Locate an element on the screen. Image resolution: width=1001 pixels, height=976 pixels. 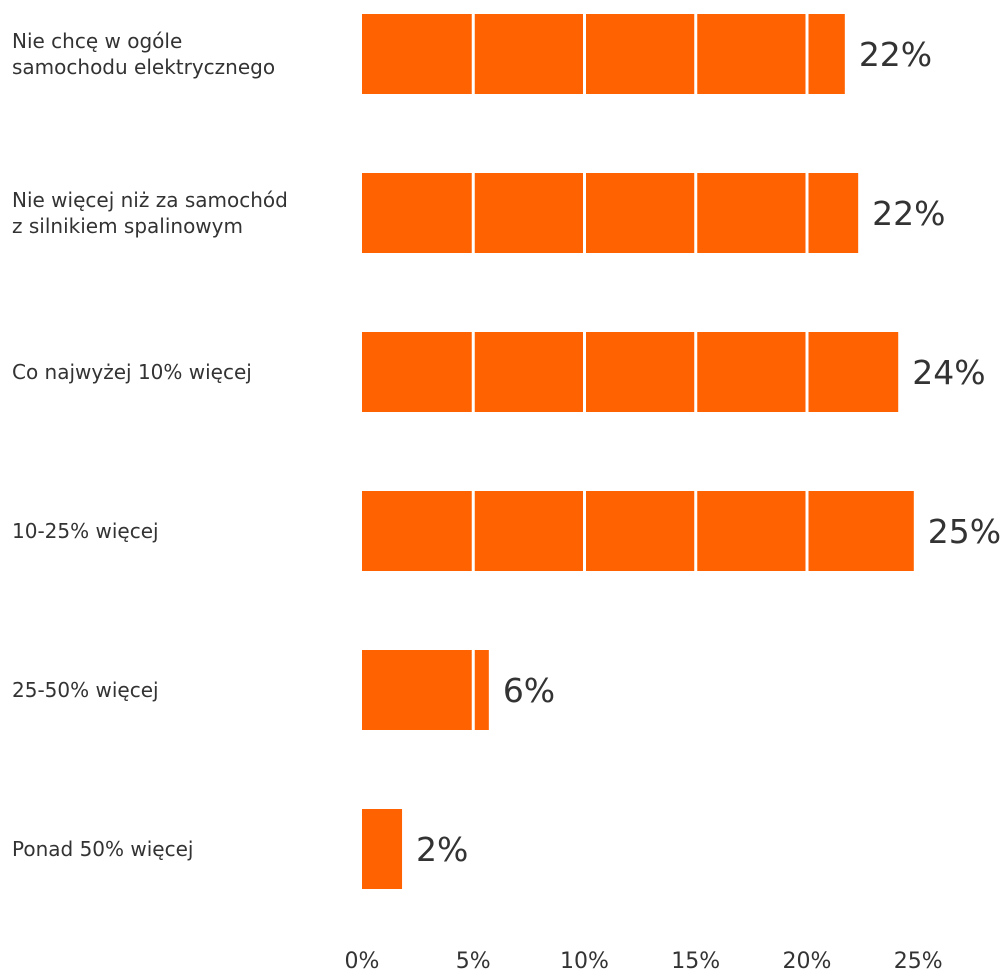
category-label-5: Ponad 50% więcej is located at coordinates (102, 849).